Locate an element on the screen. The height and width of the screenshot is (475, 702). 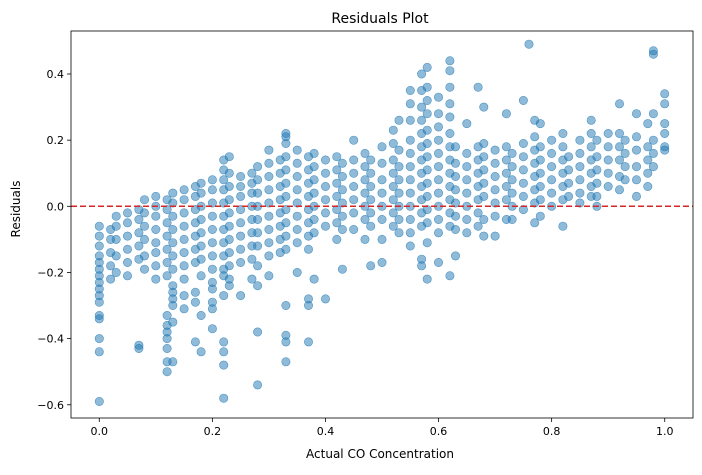
x-tick-label: 0.4 is located at coordinates (326, 431).